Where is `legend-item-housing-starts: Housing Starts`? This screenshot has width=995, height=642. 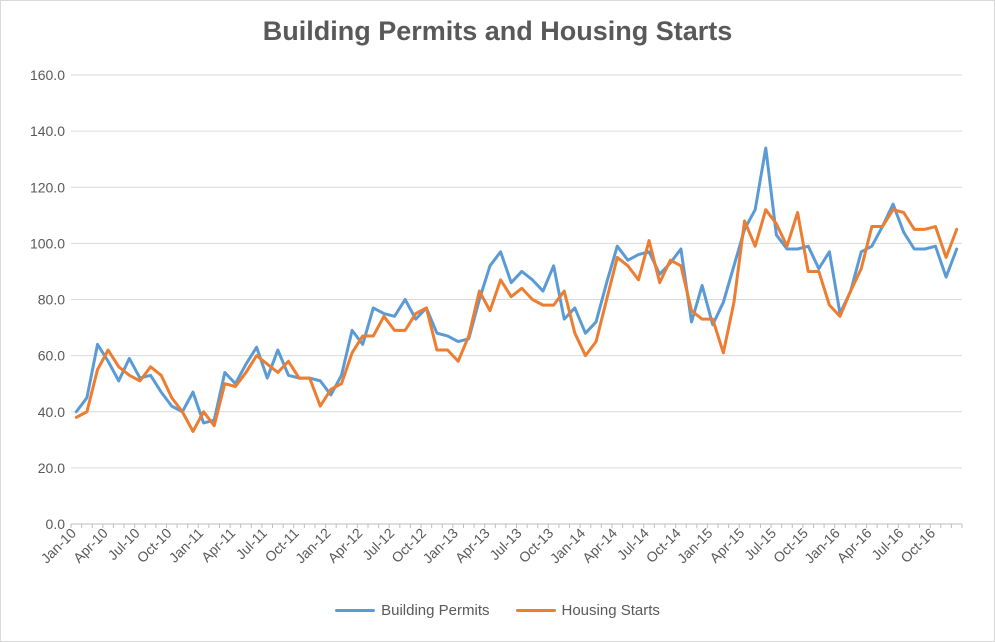
legend-item-housing-starts: Housing Starts is located at coordinates (587, 610).